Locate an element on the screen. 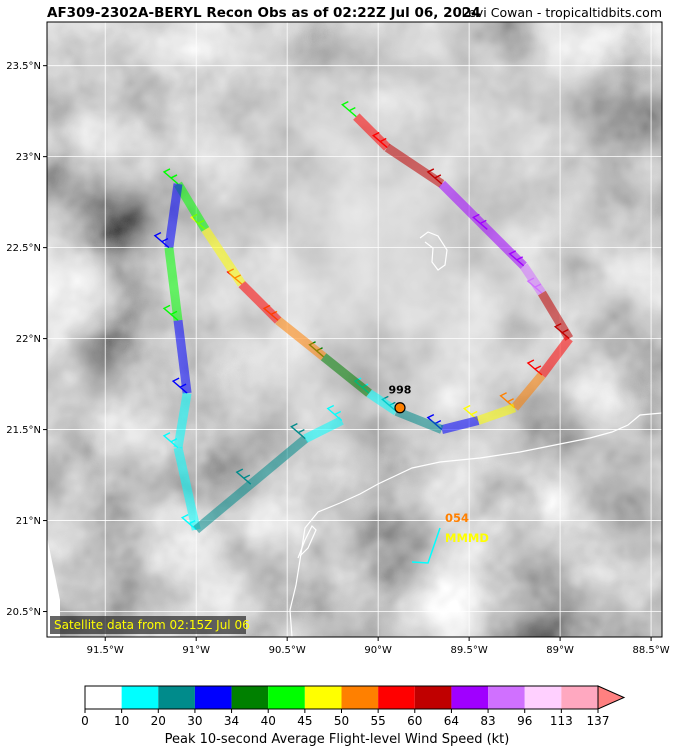 The height and width of the screenshot is (754, 675). x-tick-label: 91.5°W is located at coordinates (105, 650).